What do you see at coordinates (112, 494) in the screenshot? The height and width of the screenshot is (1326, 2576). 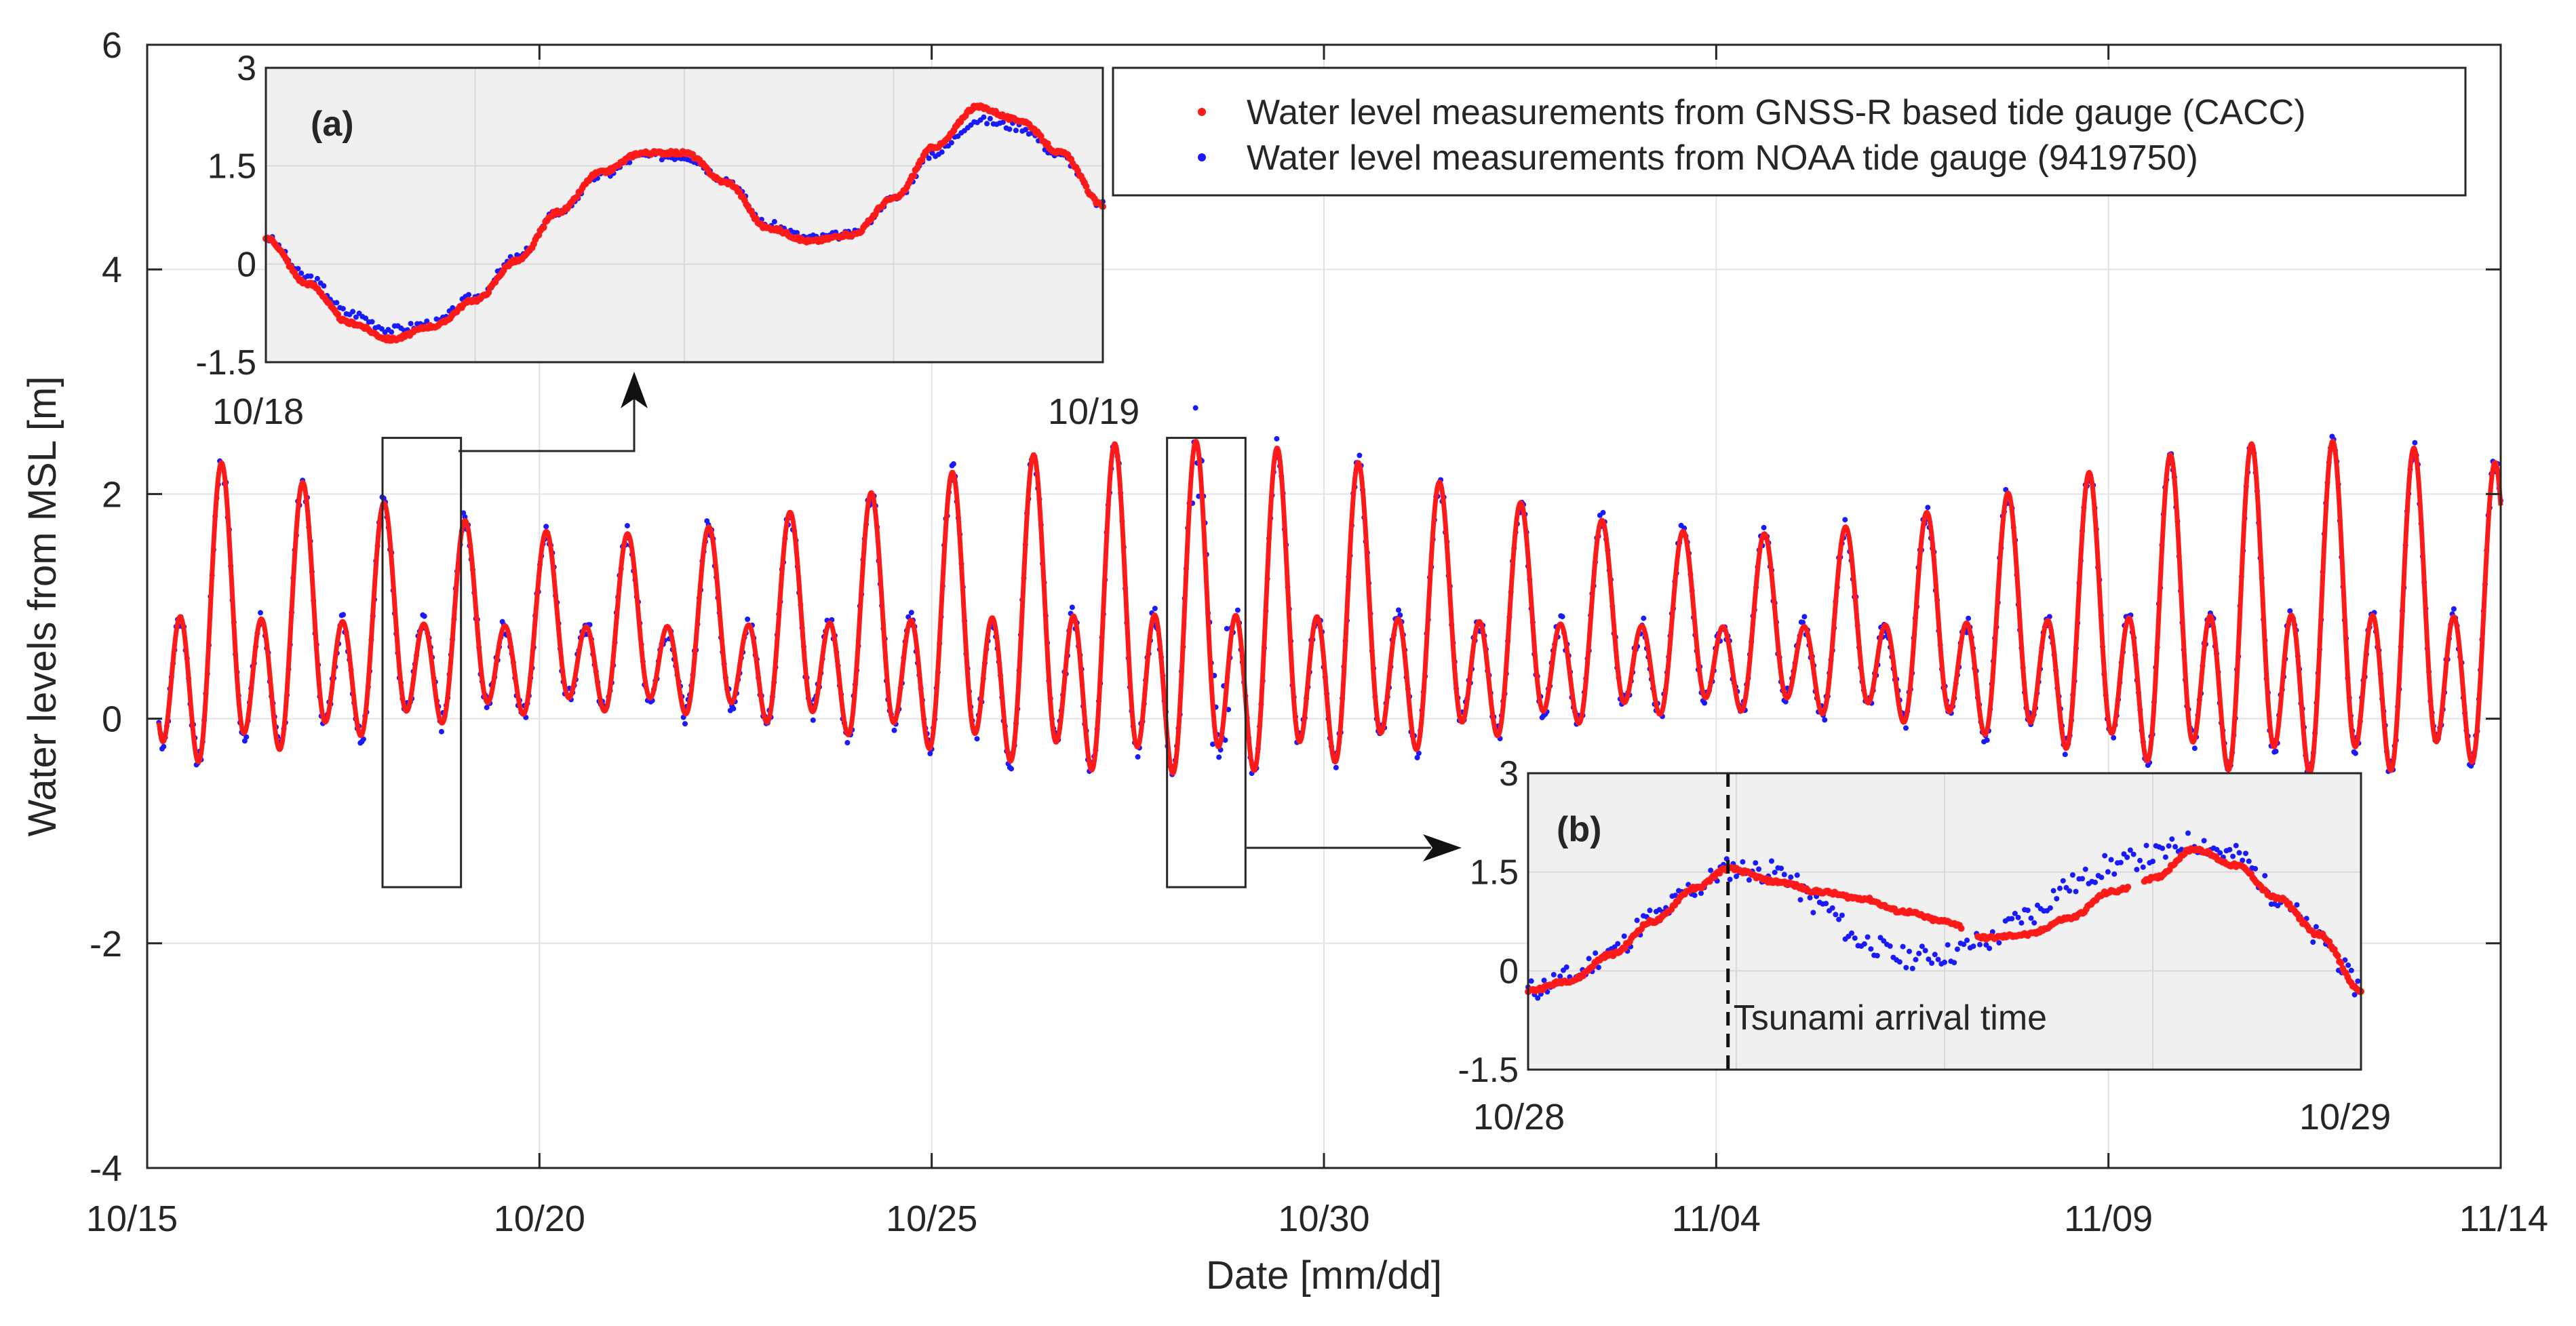 I see `y-tick-label: 2` at bounding box center [112, 494].